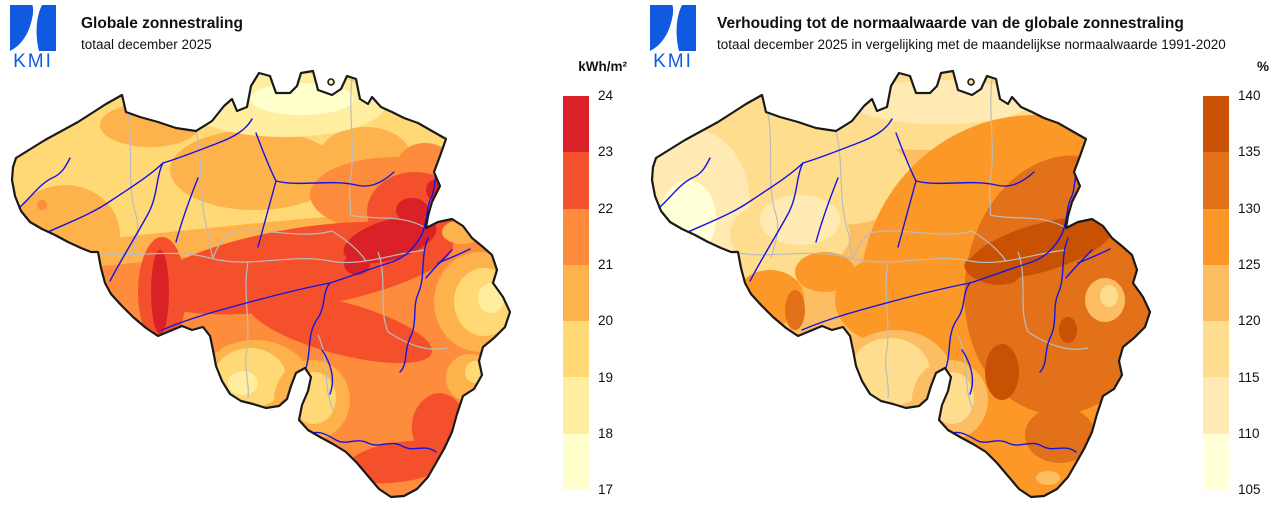 This screenshot has width=1280, height=507. Describe the element at coordinates (1249, 321) in the screenshot. I see `scale-tick: 120` at that location.